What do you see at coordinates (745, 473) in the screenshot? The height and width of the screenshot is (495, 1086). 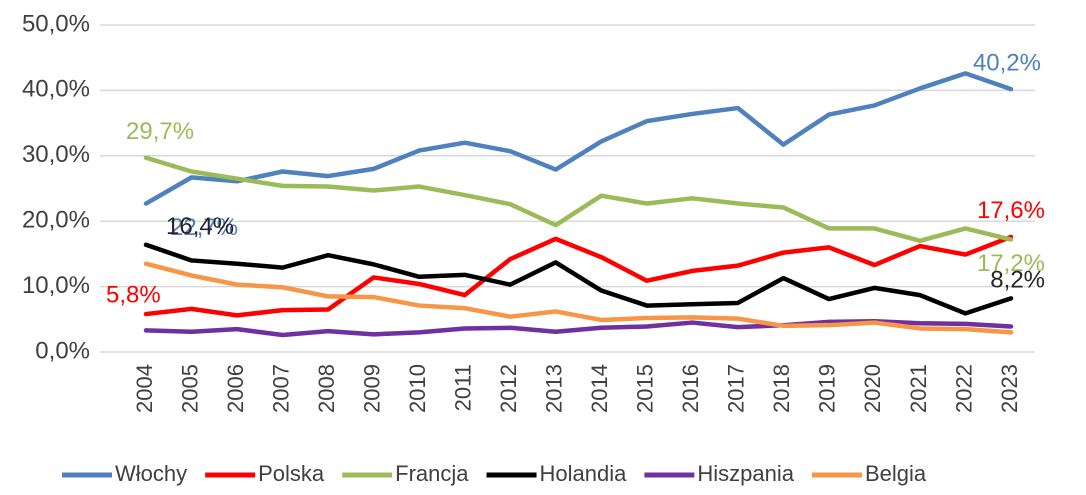 I see `legend-label: Hiszpania` at bounding box center [745, 473].